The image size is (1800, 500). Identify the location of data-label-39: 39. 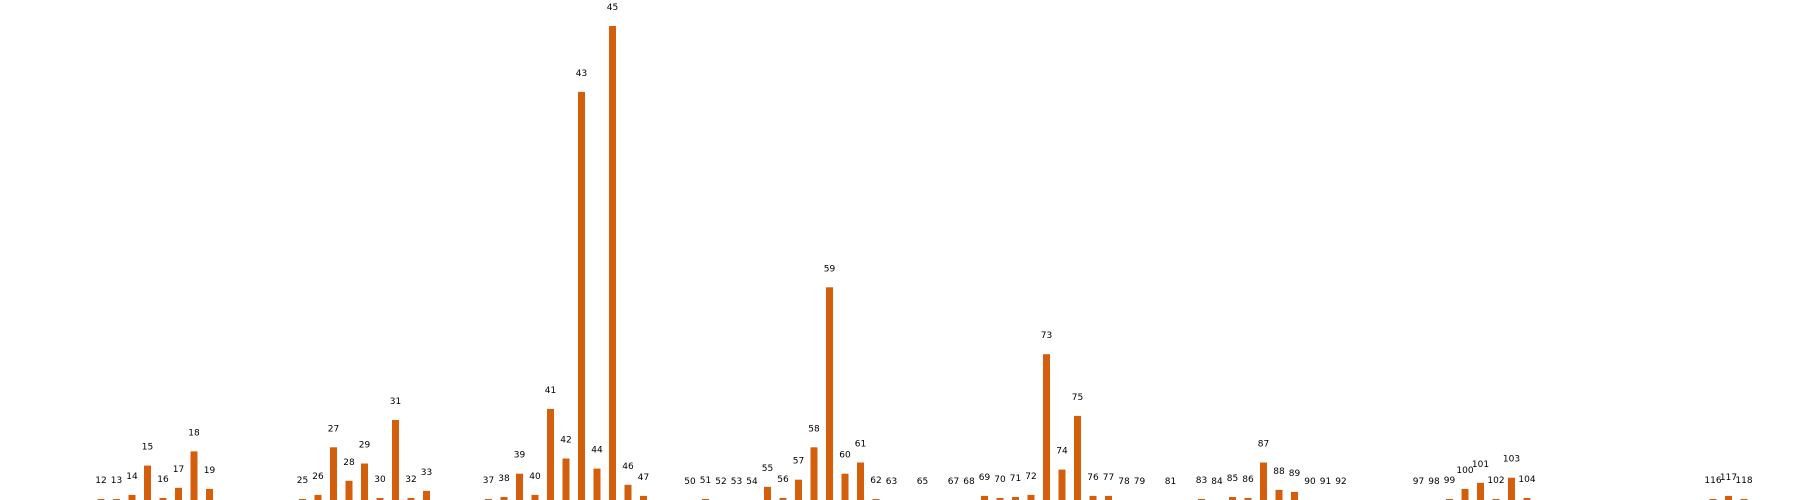
(520, 456).